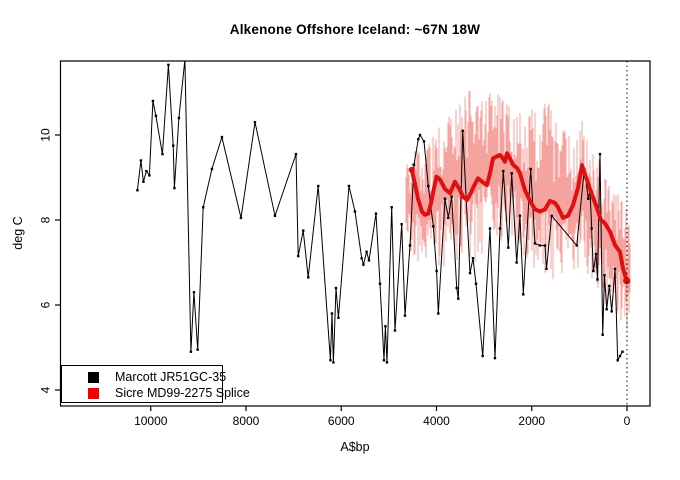 This screenshot has width=680, height=480. I want to click on svg-text: 2000, so click(531, 421).